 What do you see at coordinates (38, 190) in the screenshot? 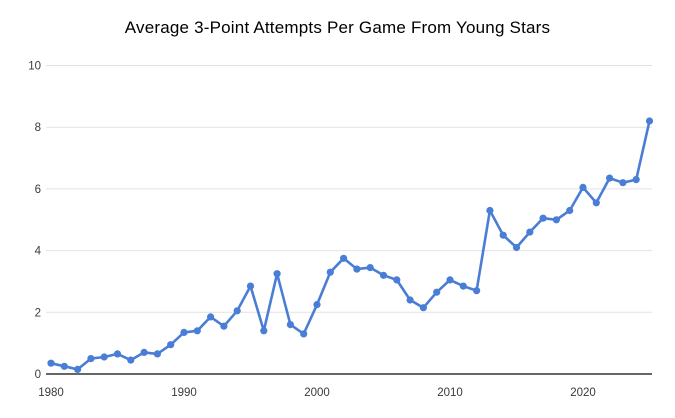
I see `y-tick-label: 6` at bounding box center [38, 190].